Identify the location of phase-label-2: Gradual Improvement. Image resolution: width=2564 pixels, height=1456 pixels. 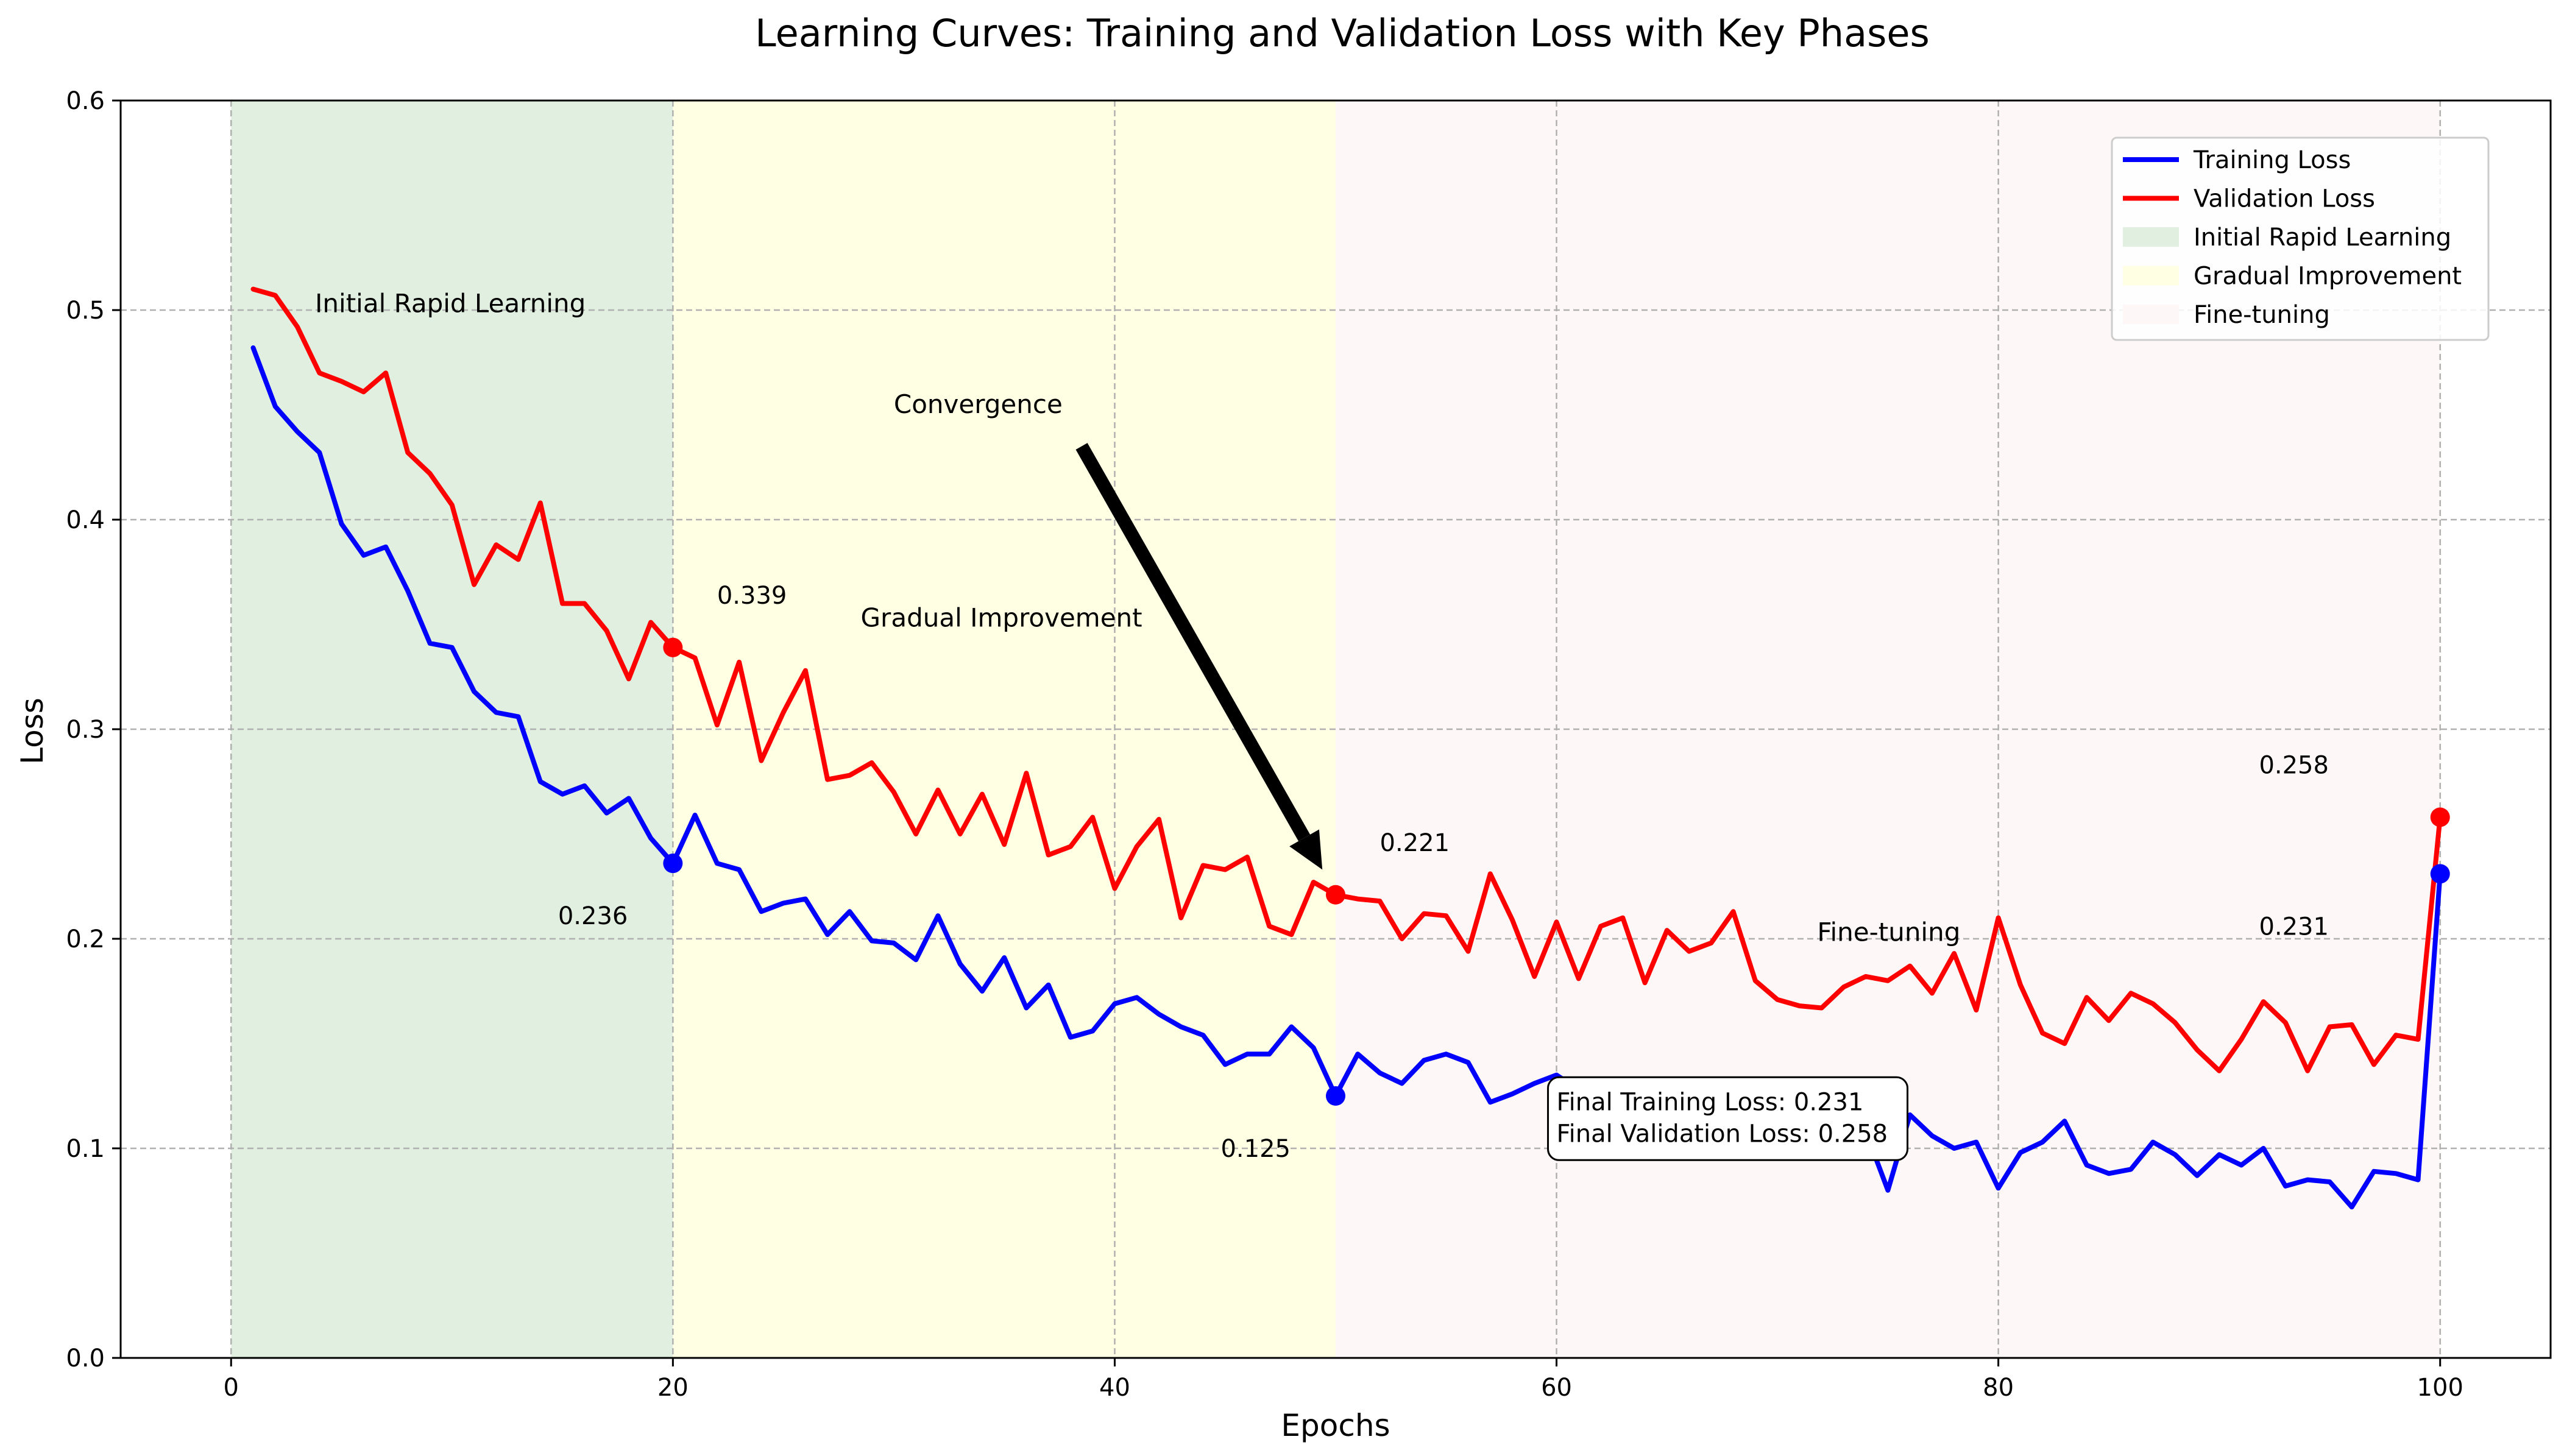
(1001, 618).